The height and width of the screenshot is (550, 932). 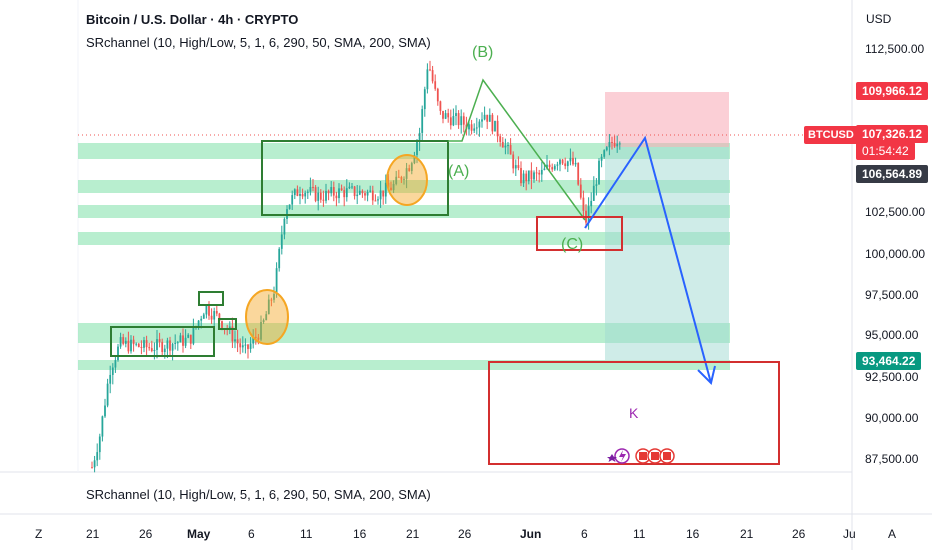 What do you see at coordinates (404, 211) in the screenshot?
I see `sr-channel-zone` at bounding box center [404, 211].